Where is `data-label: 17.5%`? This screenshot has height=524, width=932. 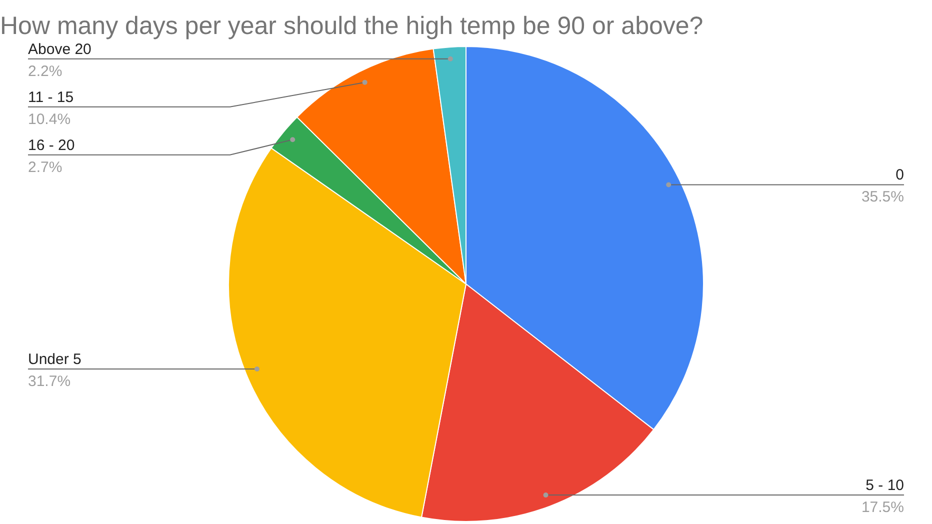 data-label: 17.5% is located at coordinates (882, 507).